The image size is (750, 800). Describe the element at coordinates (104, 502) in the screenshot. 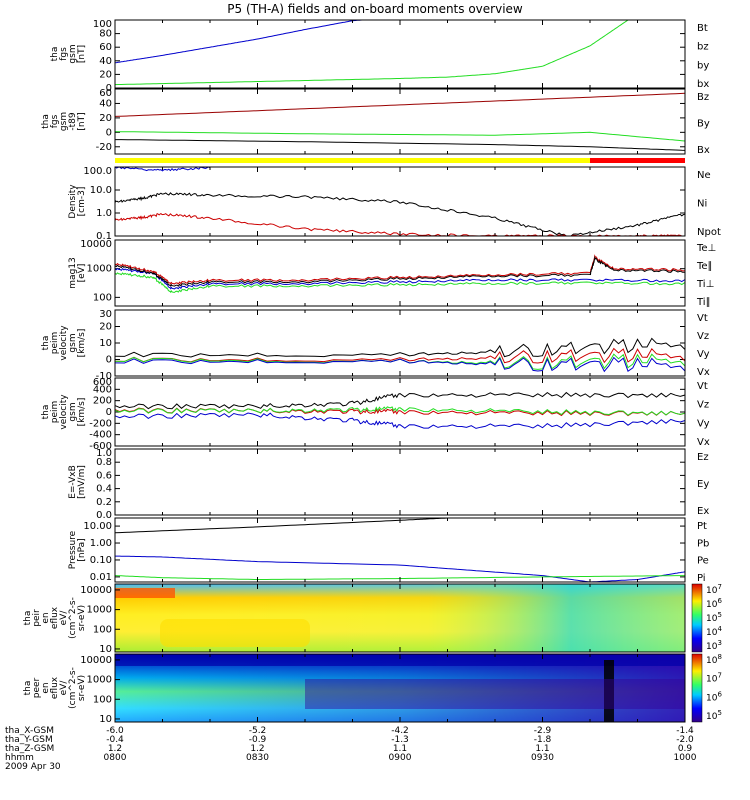

I see `y-tick-label: 0.2` at that location.